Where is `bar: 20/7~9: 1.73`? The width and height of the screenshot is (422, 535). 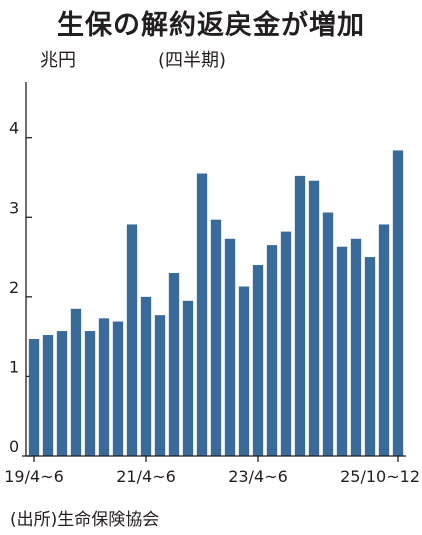
bar: 20/7~9: 1.73 is located at coordinates (104, 387).